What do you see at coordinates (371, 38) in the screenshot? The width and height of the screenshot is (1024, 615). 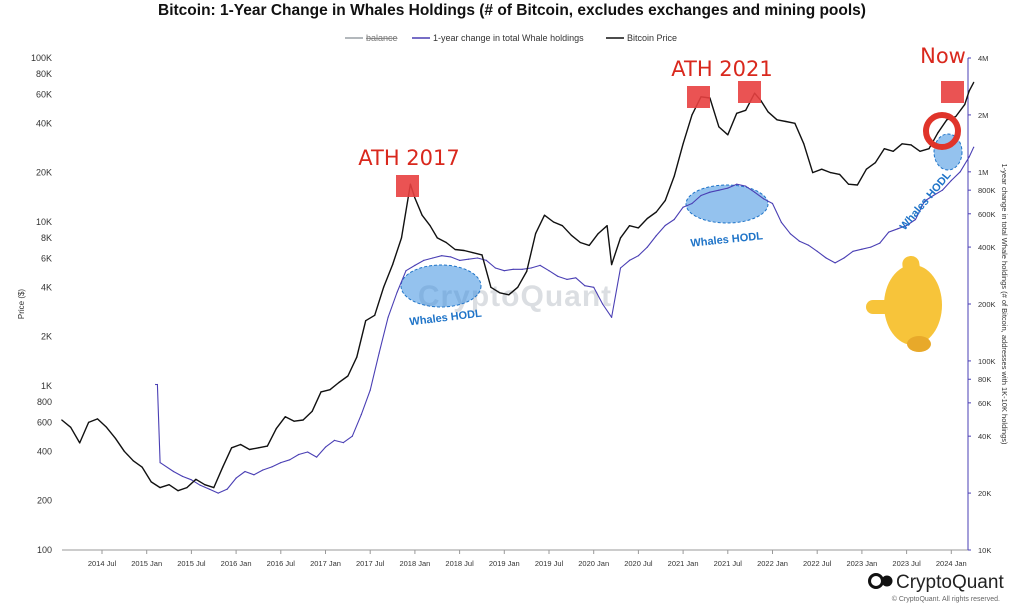 I see `legend-item-balance: balance` at bounding box center [371, 38].